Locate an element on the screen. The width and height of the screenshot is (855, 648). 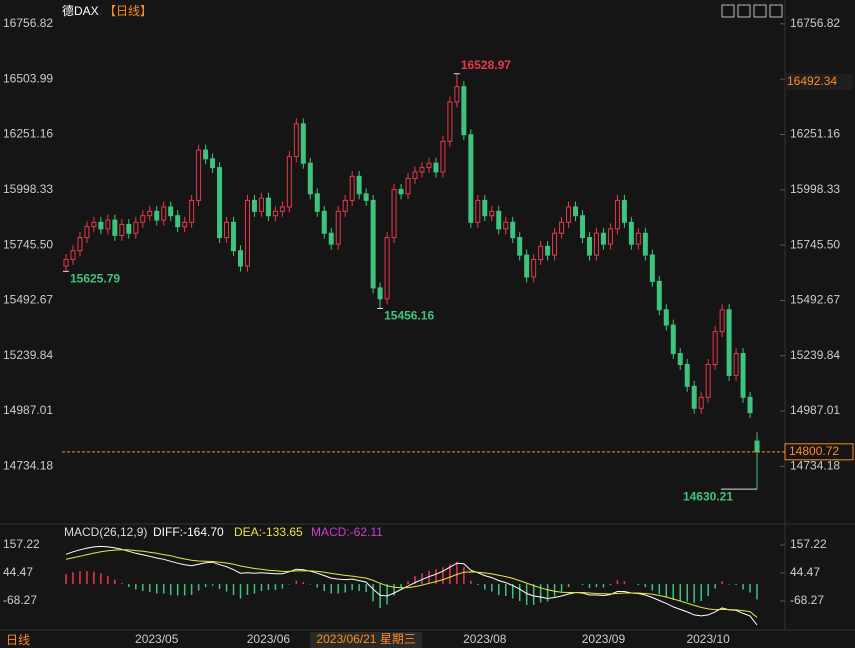
y-tick-label: -68.27 is located at coordinates (807, 600).